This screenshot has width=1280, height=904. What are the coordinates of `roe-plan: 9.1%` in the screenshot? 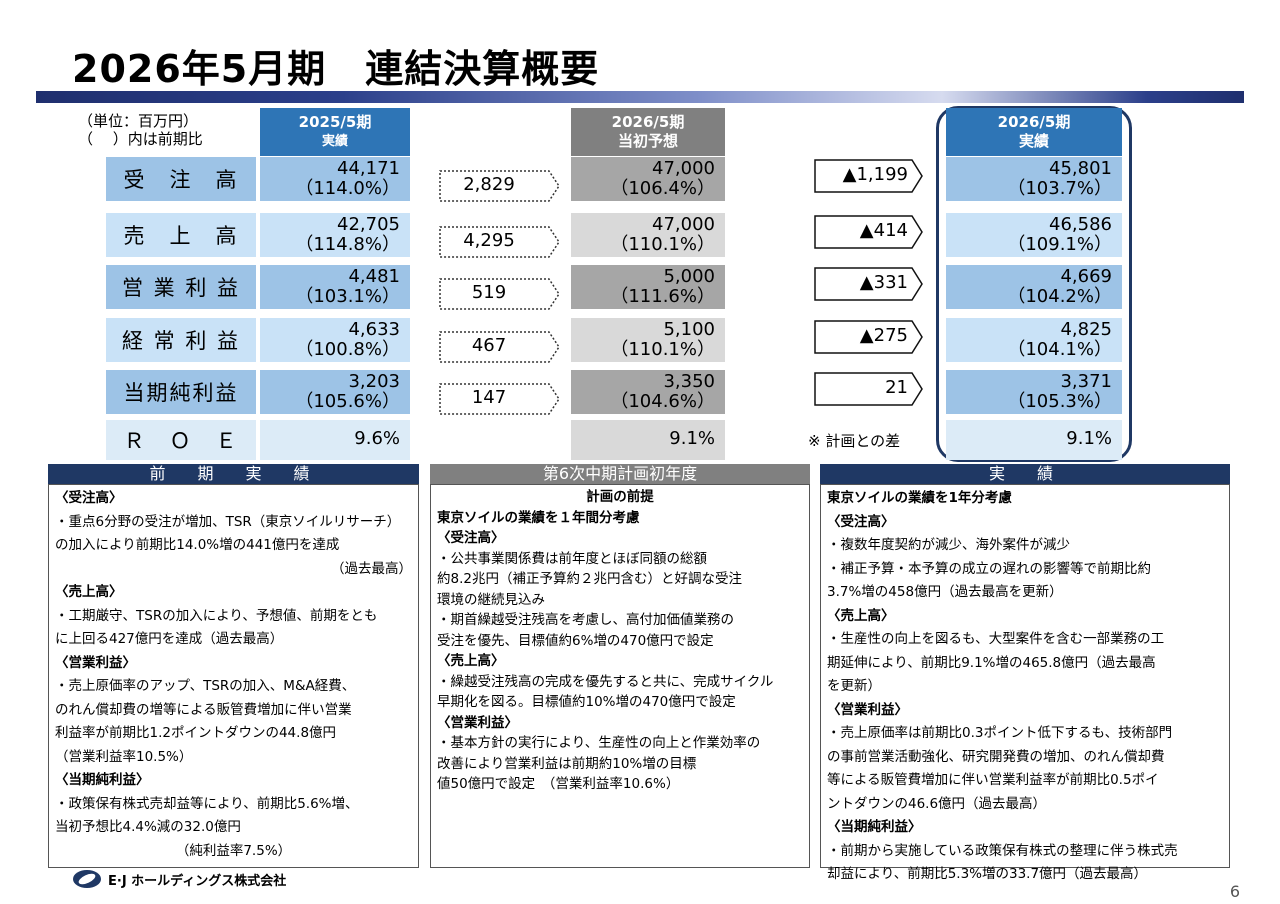 It's located at (648, 440).